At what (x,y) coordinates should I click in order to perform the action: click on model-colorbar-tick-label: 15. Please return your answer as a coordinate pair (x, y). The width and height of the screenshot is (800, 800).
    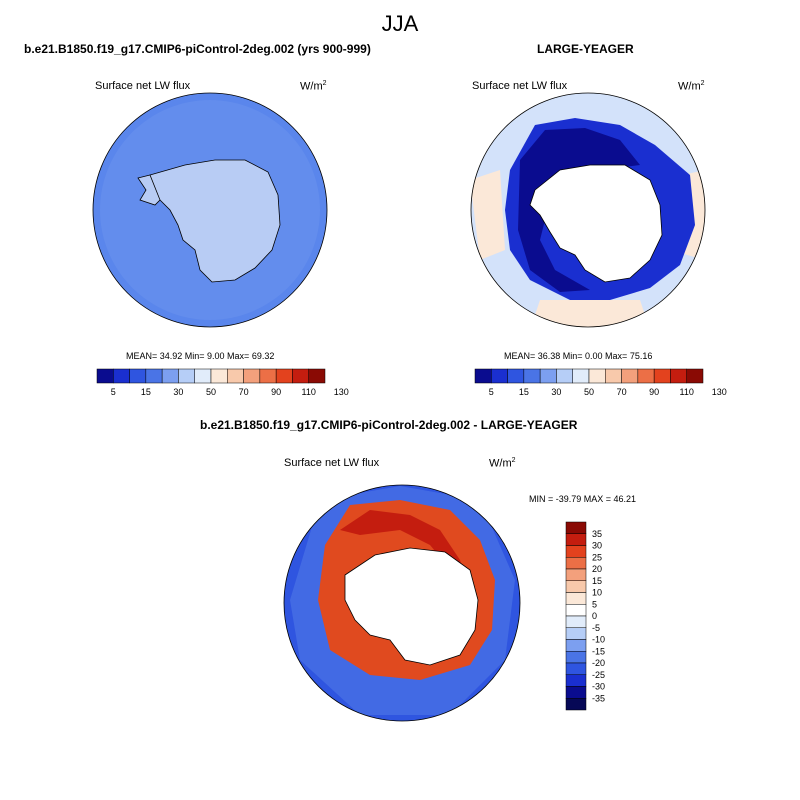
    Looking at the image, I should click on (146, 392).